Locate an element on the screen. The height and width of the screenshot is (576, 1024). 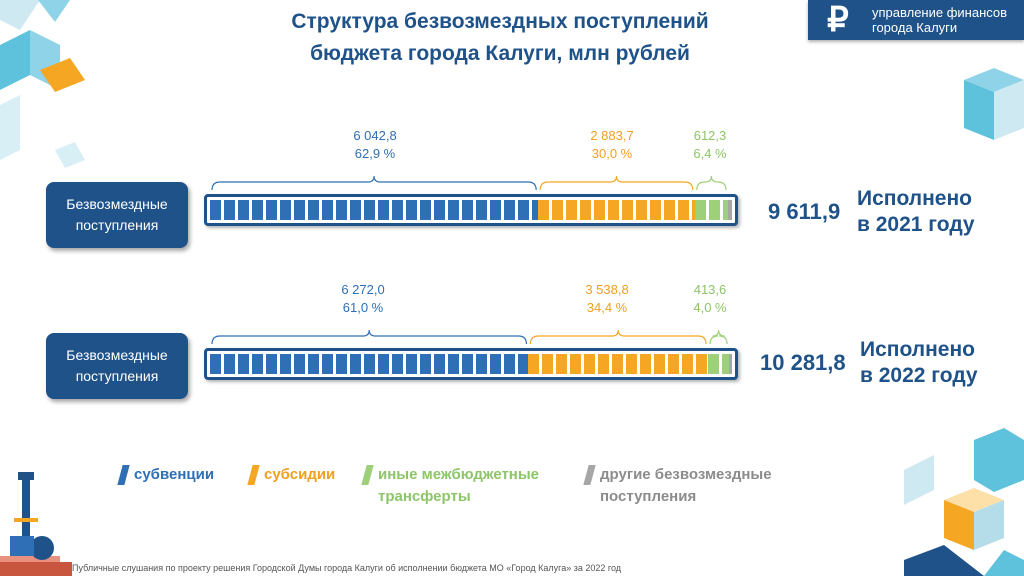
ruble-icon: ₽ is located at coordinates (838, 20).